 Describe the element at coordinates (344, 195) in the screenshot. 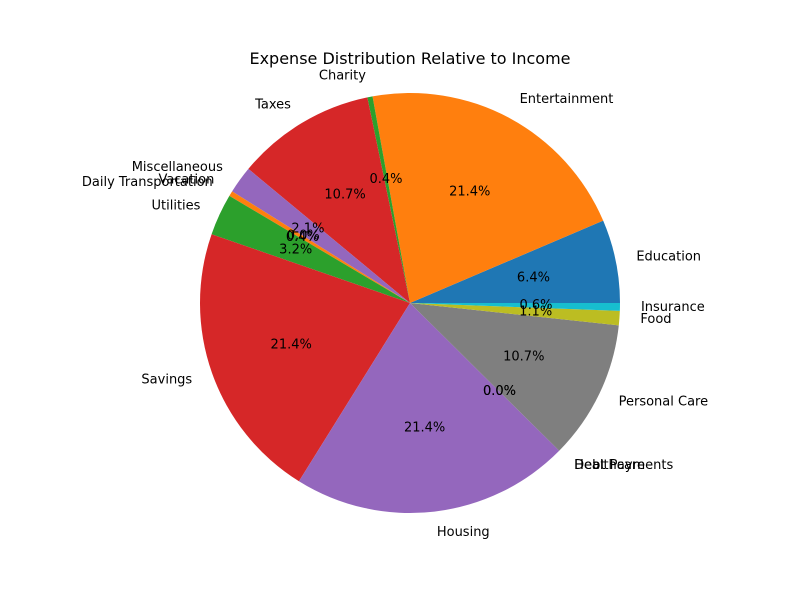

I see `percent-label-taxes: 10.7%` at that location.